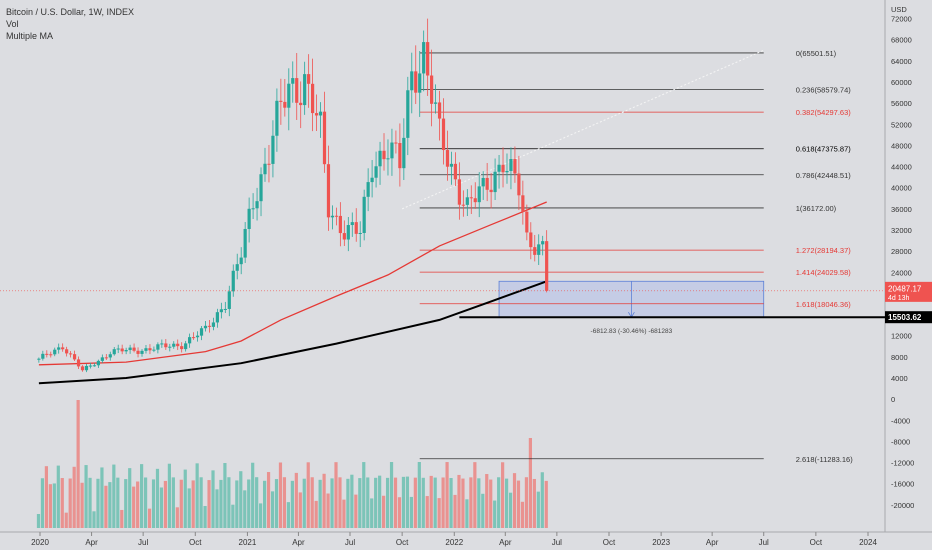 The image size is (932, 550). What do you see at coordinates (901, 251) in the screenshot?
I see `price-tick-label: 28000` at bounding box center [901, 251].